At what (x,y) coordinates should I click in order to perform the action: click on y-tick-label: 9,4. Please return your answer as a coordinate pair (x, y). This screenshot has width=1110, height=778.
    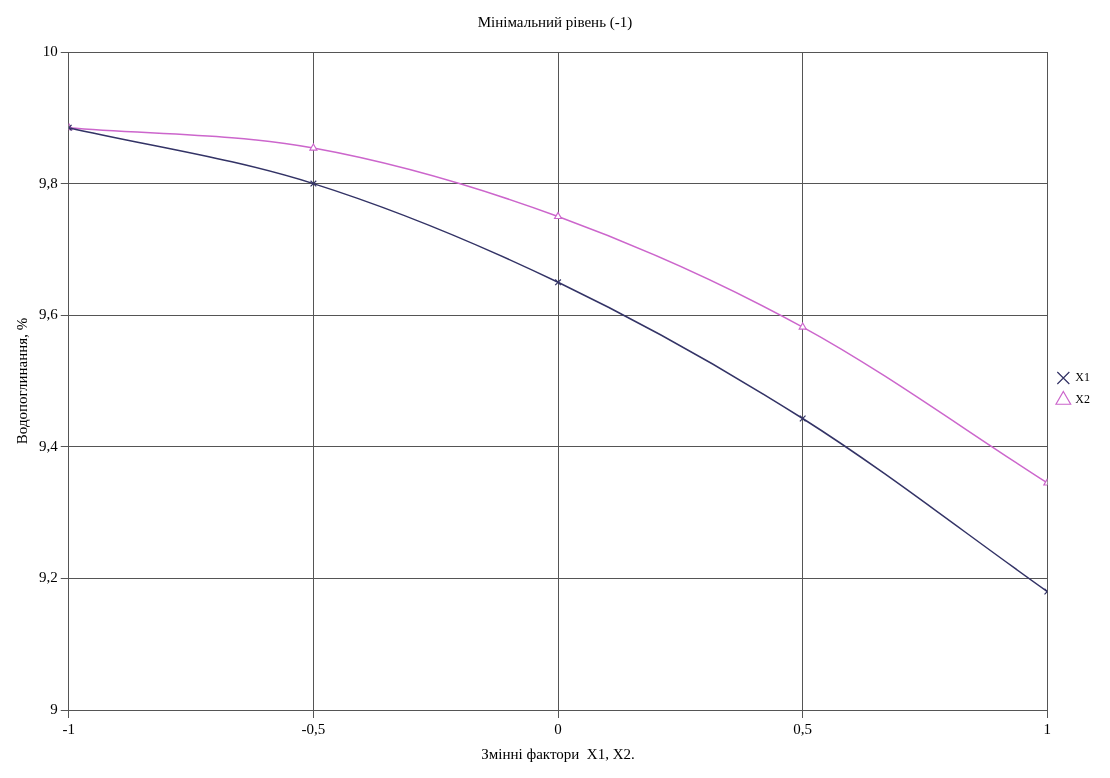
    Looking at the image, I should click on (49, 445).